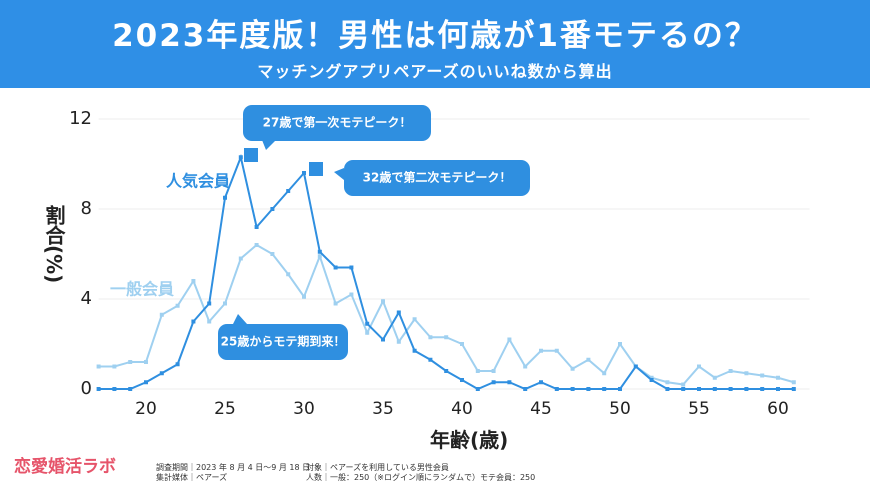  What do you see at coordinates (240, 319) in the screenshot?
I see `callout-tail` at bounding box center [240, 319].